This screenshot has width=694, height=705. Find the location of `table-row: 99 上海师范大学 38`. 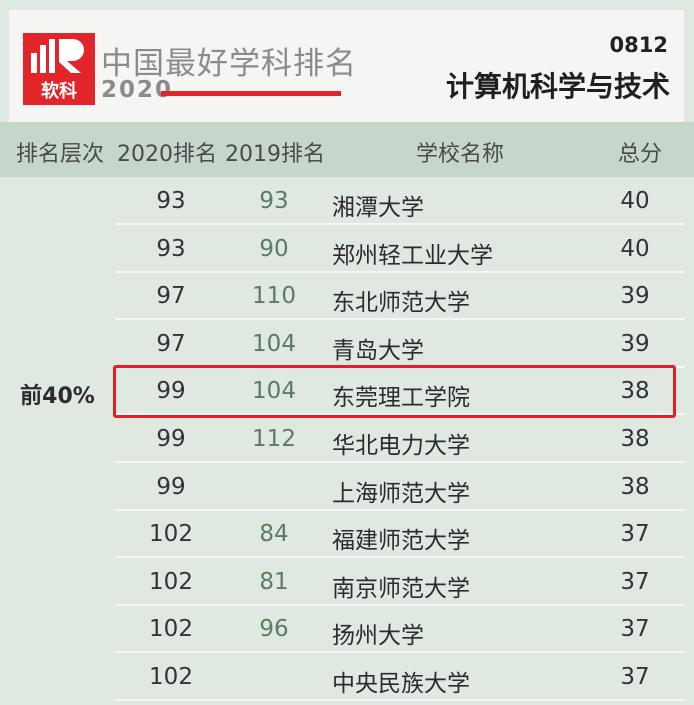

table-row: 99 上海师范大学 38 is located at coordinates (347, 487).